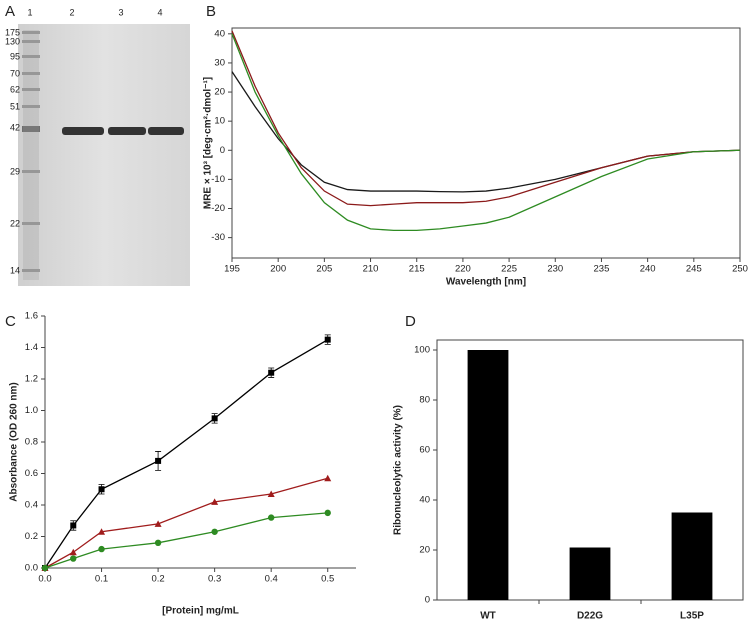  I want to click on x-tick-label: 235, so click(602, 269).